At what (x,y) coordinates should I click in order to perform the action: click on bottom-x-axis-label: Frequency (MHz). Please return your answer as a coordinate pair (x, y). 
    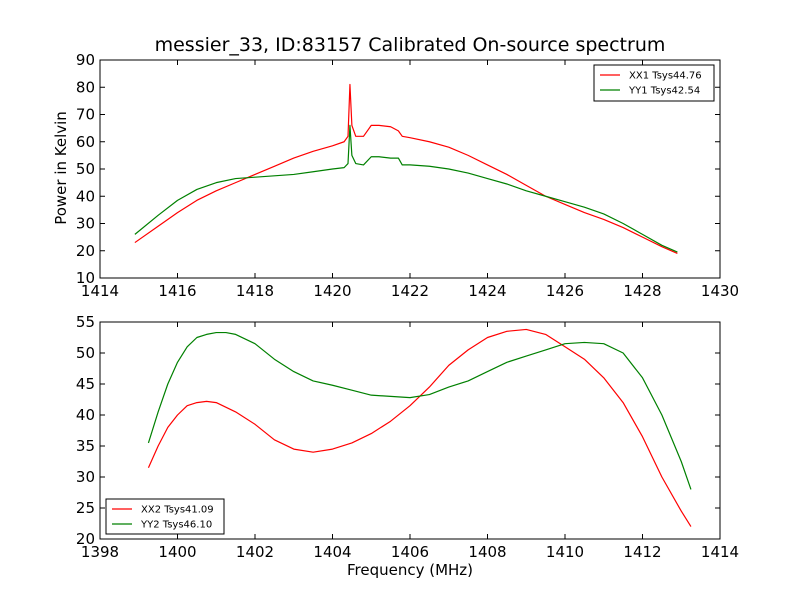
    Looking at the image, I should click on (410, 570).